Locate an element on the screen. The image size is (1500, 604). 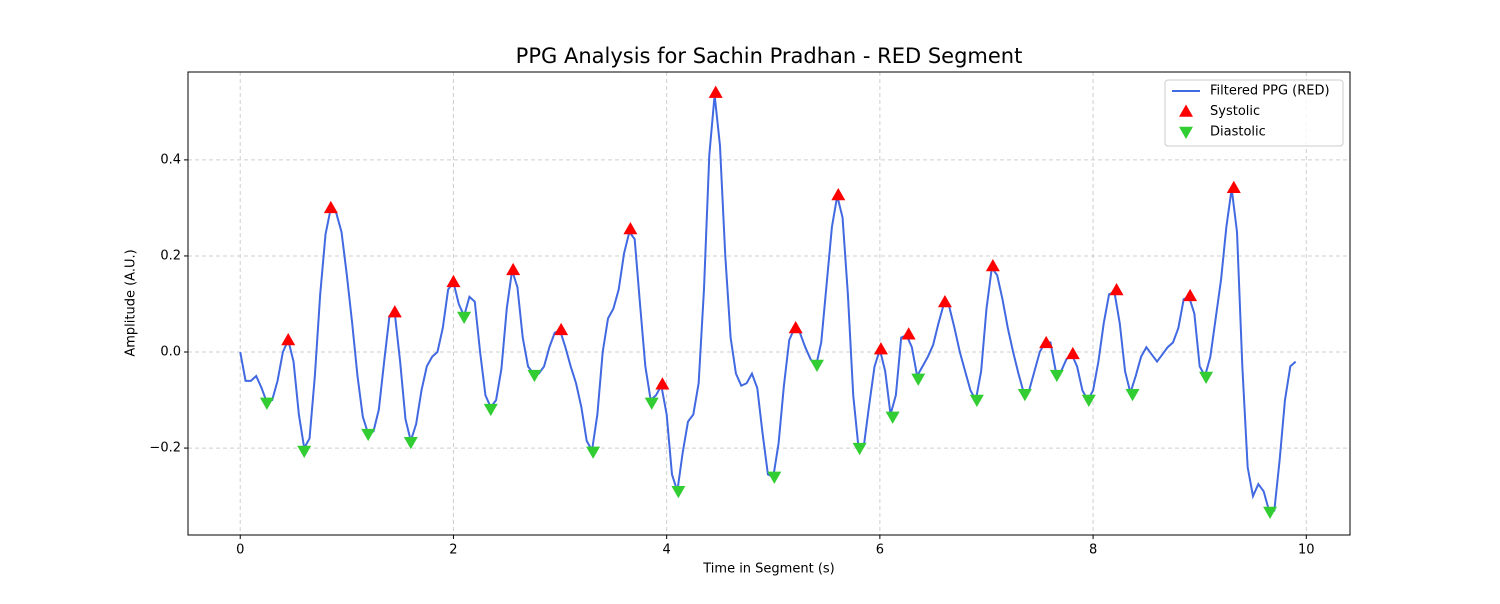
x-tick-label: 0 is located at coordinates (240, 550).